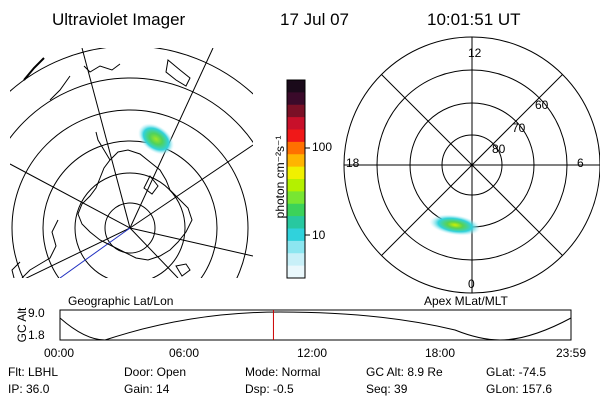  What do you see at coordinates (22, 325) in the screenshot?
I see `altitude-axis-label: GC Alt` at bounding box center [22, 325].